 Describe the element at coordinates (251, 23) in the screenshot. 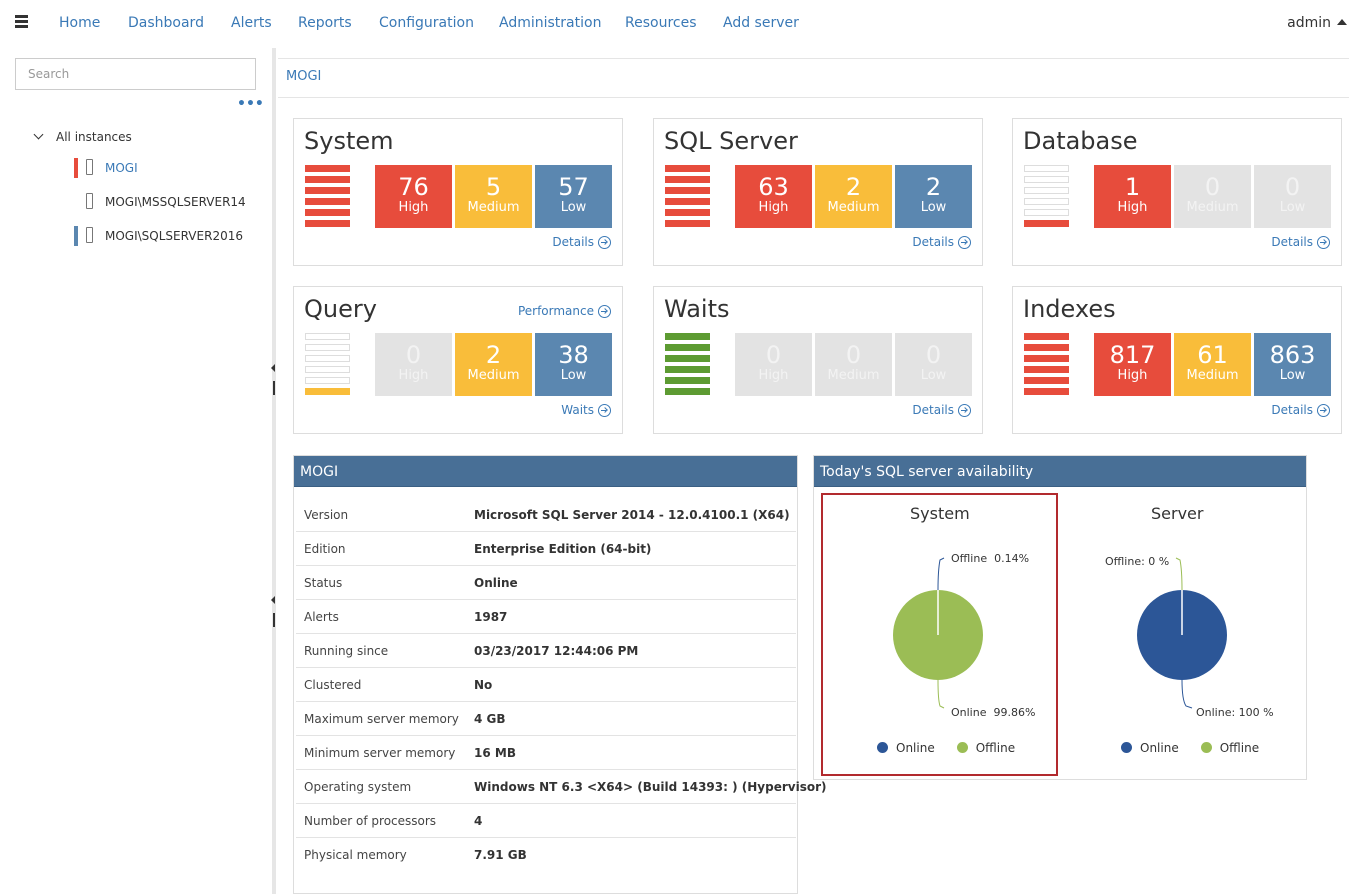

I see `nav-alerts: Alerts` at that location.